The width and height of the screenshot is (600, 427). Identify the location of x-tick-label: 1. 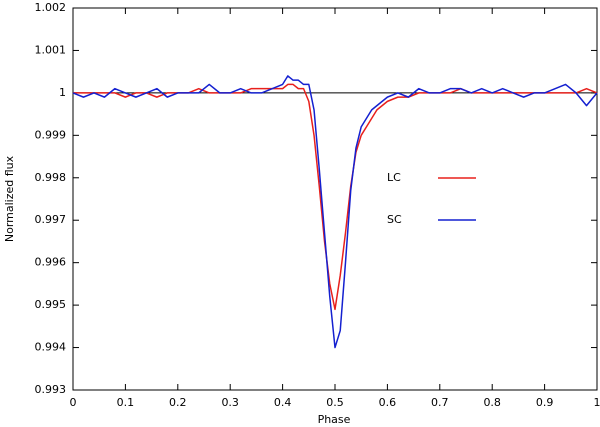
(597, 402).